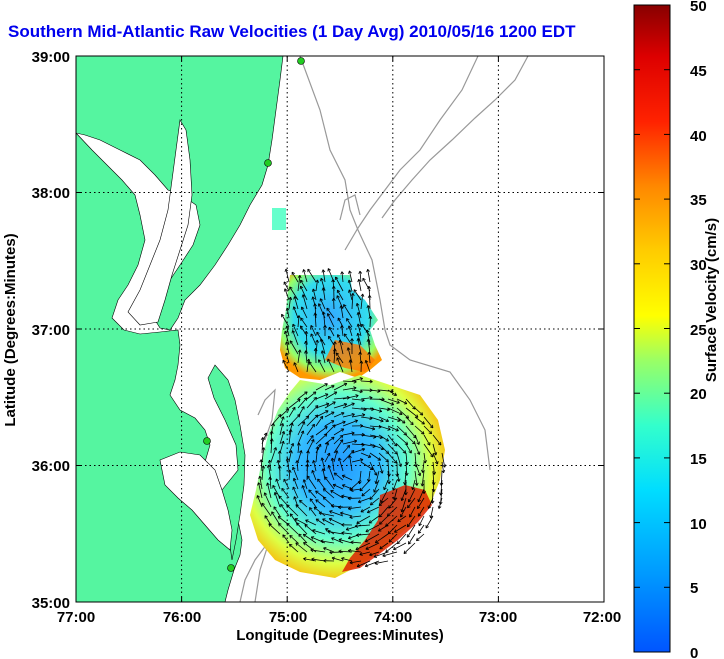  What do you see at coordinates (254, 314) in the screenshot?
I see `radar-stations` at bounding box center [254, 314].